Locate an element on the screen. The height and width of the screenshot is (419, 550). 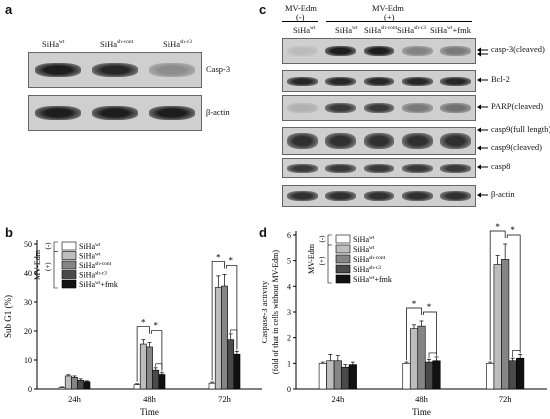
y-axis-label: Caspase-3 activity is located at coordinates (265, 311).